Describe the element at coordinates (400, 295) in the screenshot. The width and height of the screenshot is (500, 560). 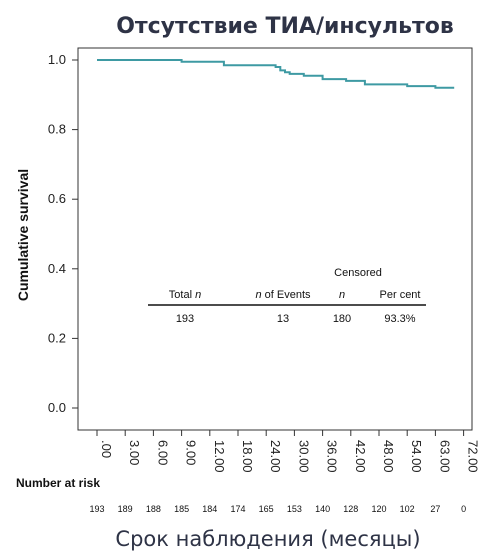
I see `inset-header: Per cent` at that location.